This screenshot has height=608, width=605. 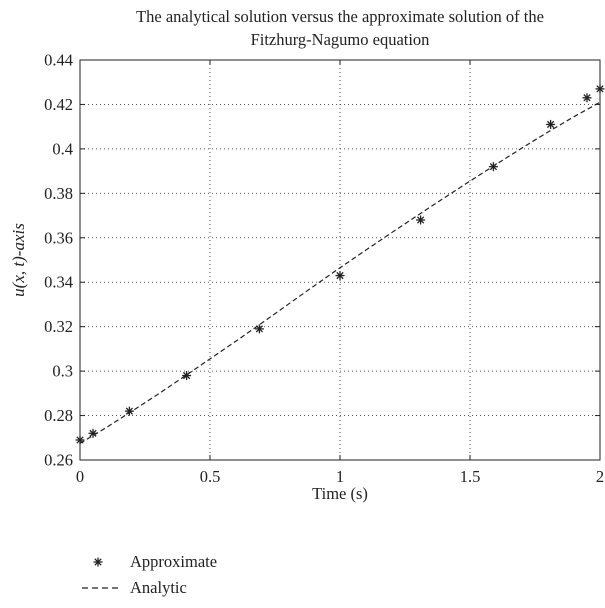 I want to click on y-axis-label: u(x, t)-axis, so click(x=18, y=260).